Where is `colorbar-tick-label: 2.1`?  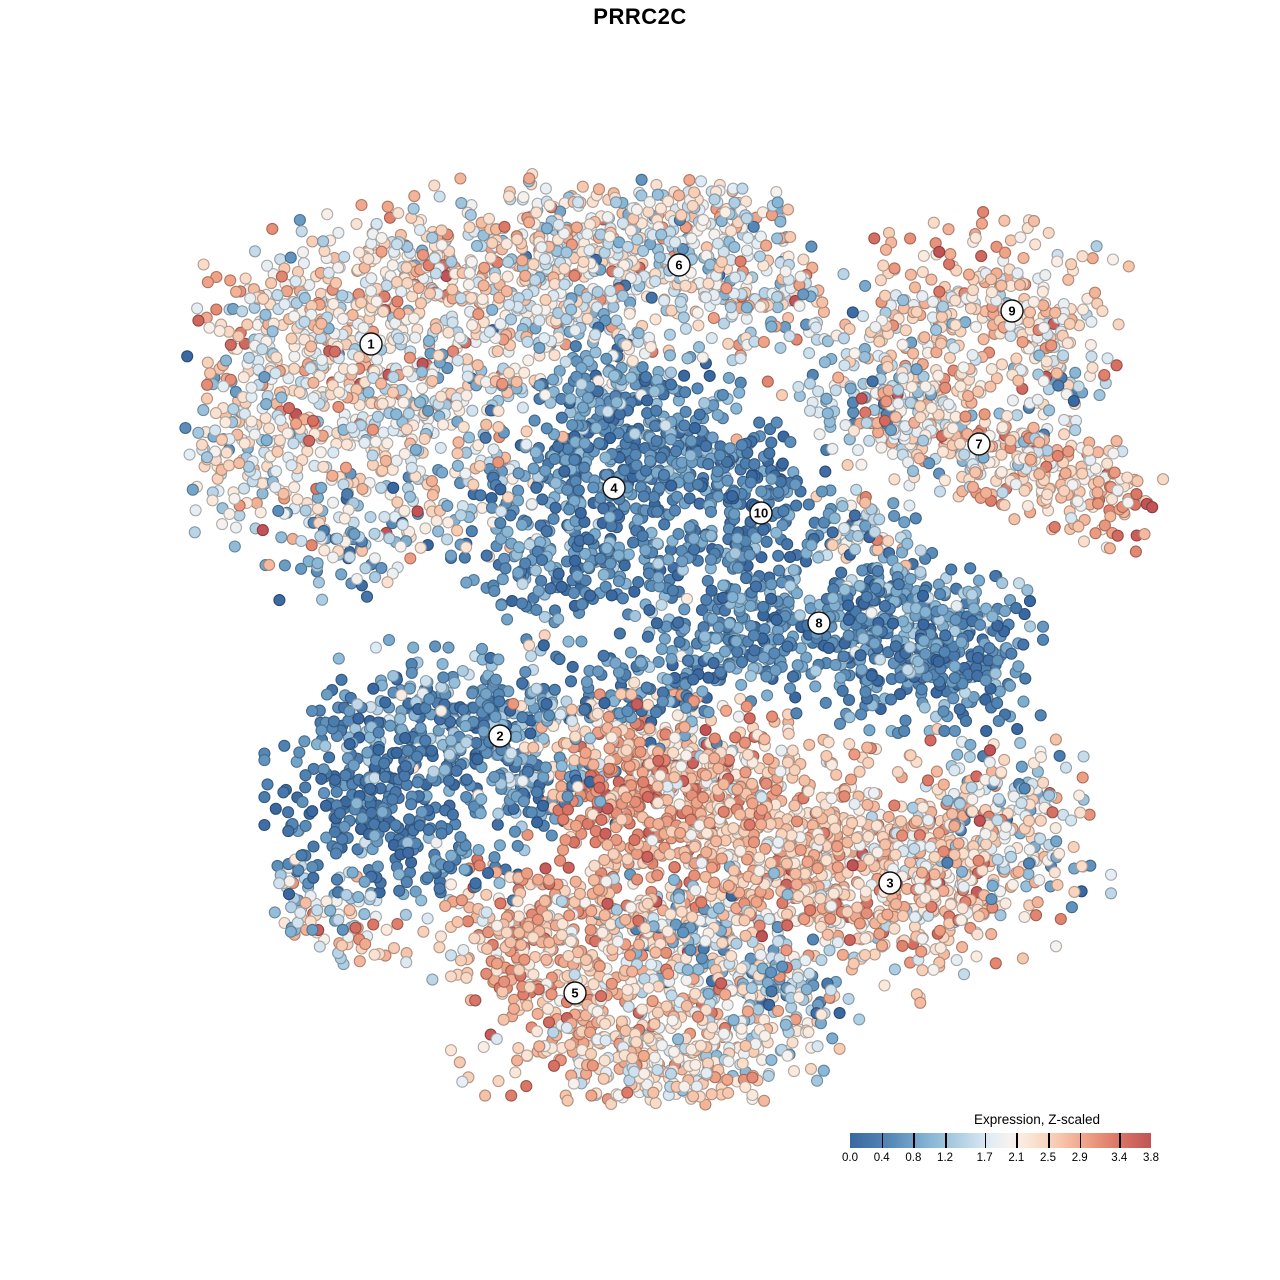
colorbar-tick-label: 2.1 is located at coordinates (1016, 1158).